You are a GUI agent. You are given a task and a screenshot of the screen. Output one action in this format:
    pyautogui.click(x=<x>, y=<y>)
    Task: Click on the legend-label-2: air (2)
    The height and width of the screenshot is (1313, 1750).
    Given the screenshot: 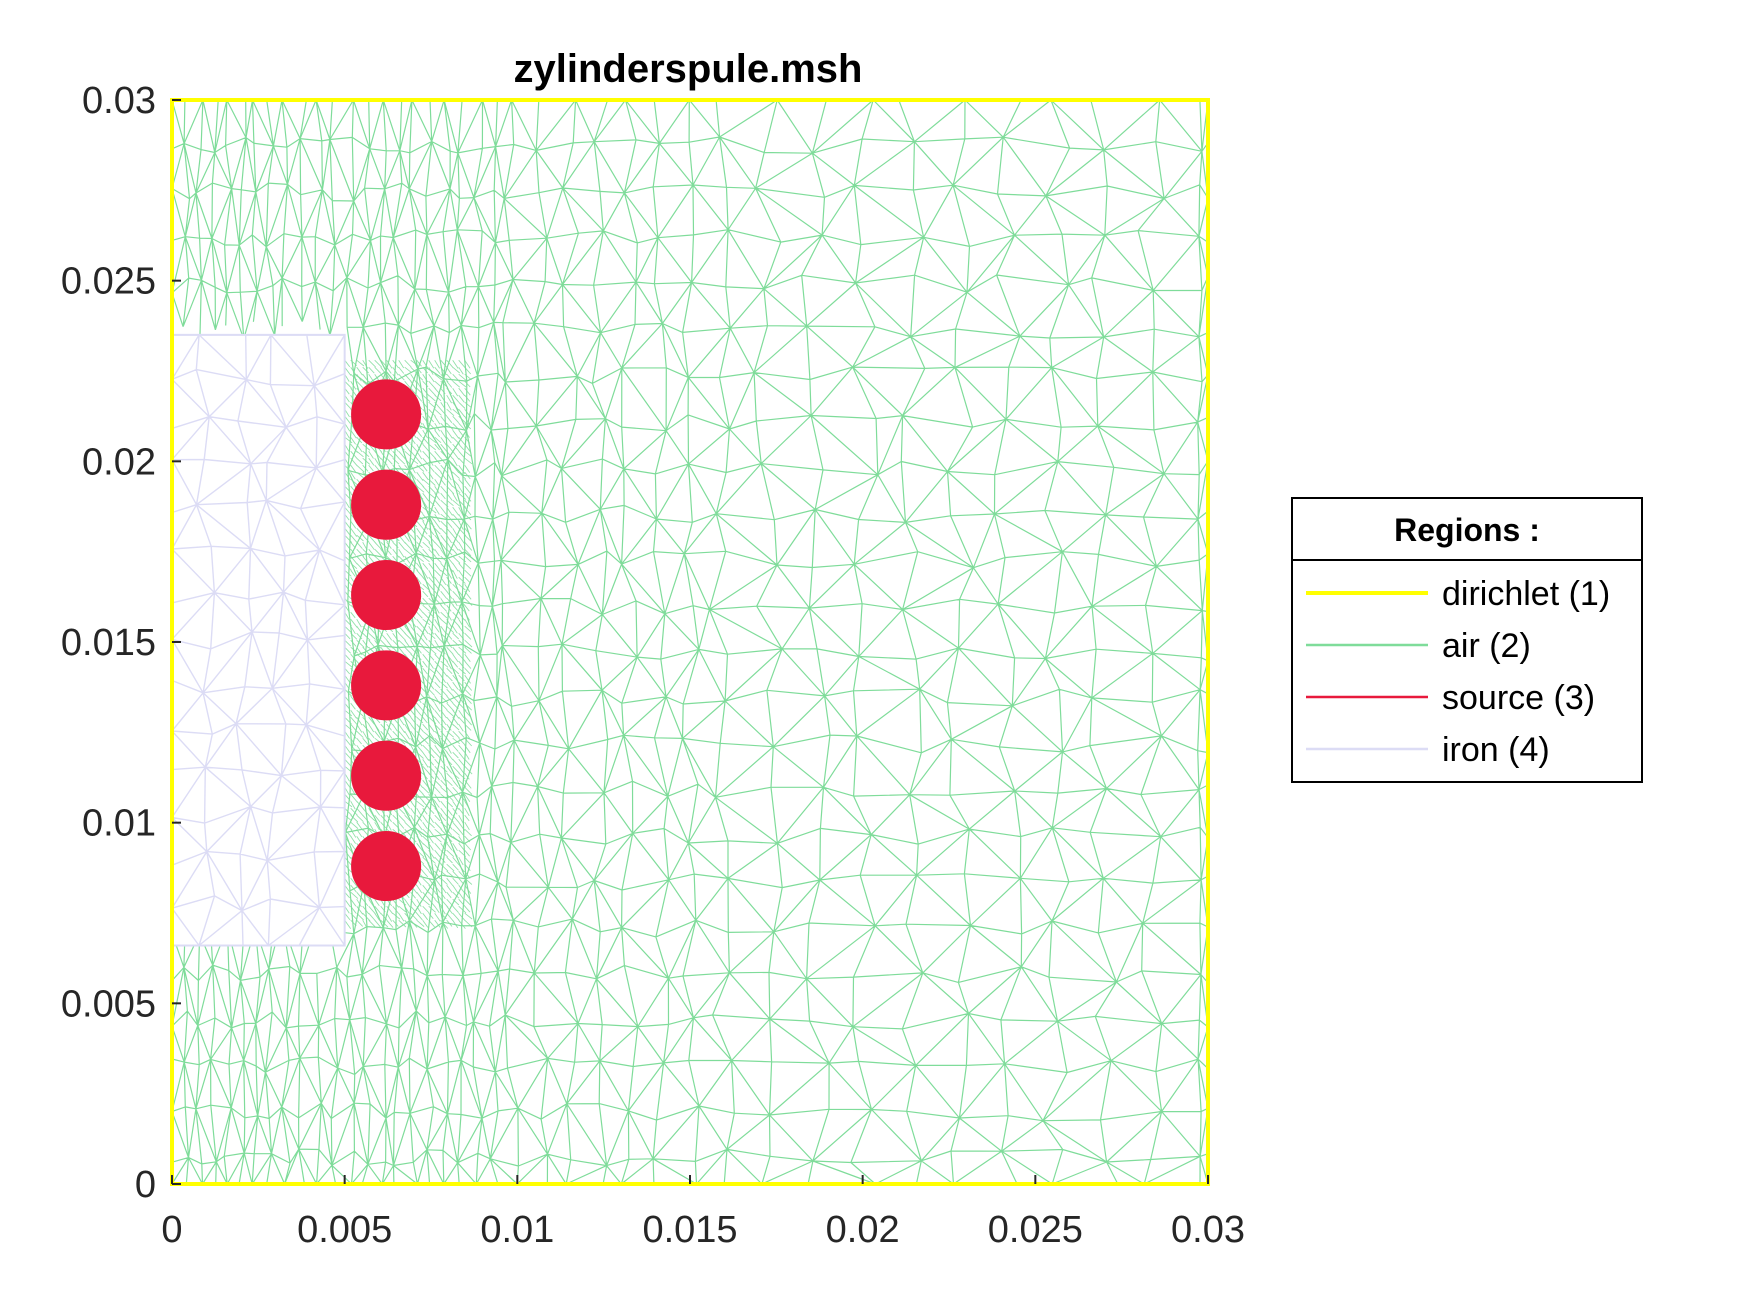 What is the action you would take?
    pyautogui.click(x=1486, y=646)
    